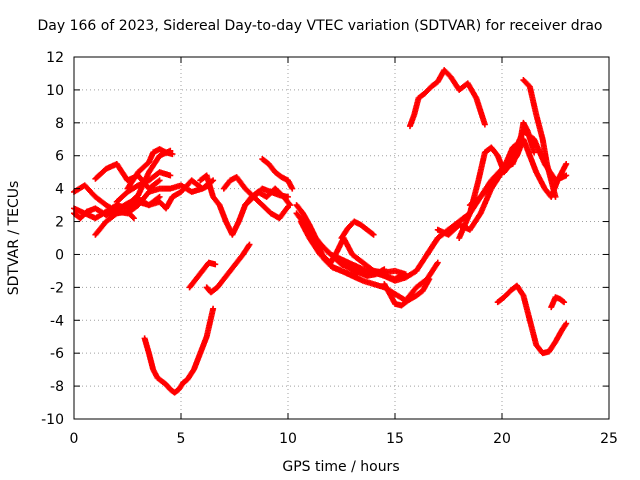 This screenshot has width=640, height=480. What do you see at coordinates (52, 420) in the screenshot?
I see `y-tick-label: -10` at bounding box center [52, 420].